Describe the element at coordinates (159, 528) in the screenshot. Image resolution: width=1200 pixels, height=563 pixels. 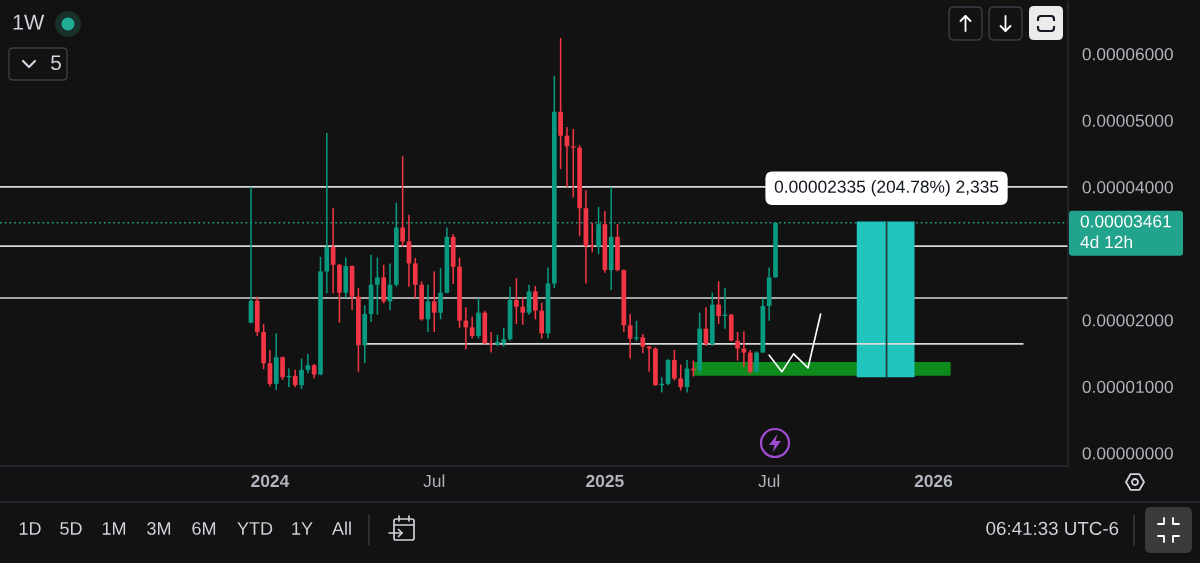
I see `text: 3M` at that location.